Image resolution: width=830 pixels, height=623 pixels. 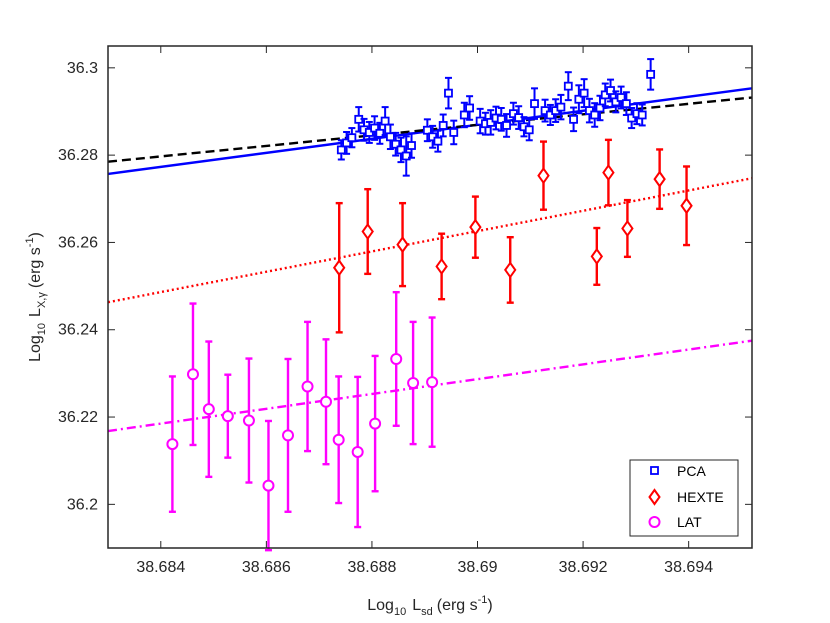 What do you see at coordinates (78, 330) in the screenshot?
I see `y-tick-label: 36.24` at bounding box center [78, 330].